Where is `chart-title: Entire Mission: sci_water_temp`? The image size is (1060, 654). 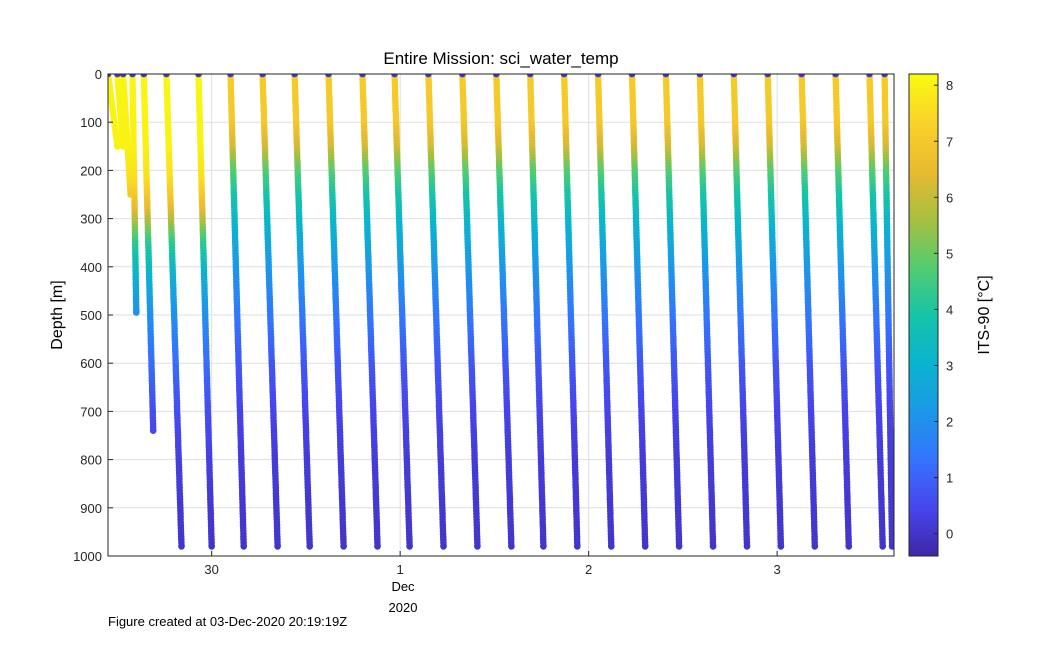
chart-title: Entire Mission: sci_water_temp is located at coordinates (500, 58).